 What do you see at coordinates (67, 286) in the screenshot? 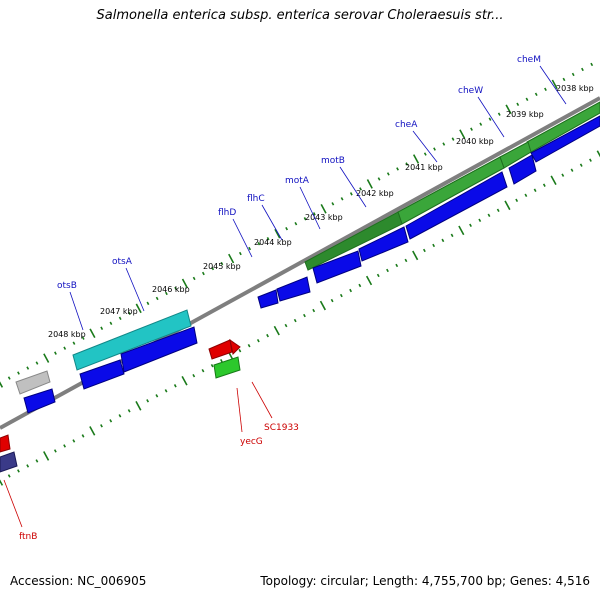
I see `gene-label-otsB: otsB` at bounding box center [67, 286].